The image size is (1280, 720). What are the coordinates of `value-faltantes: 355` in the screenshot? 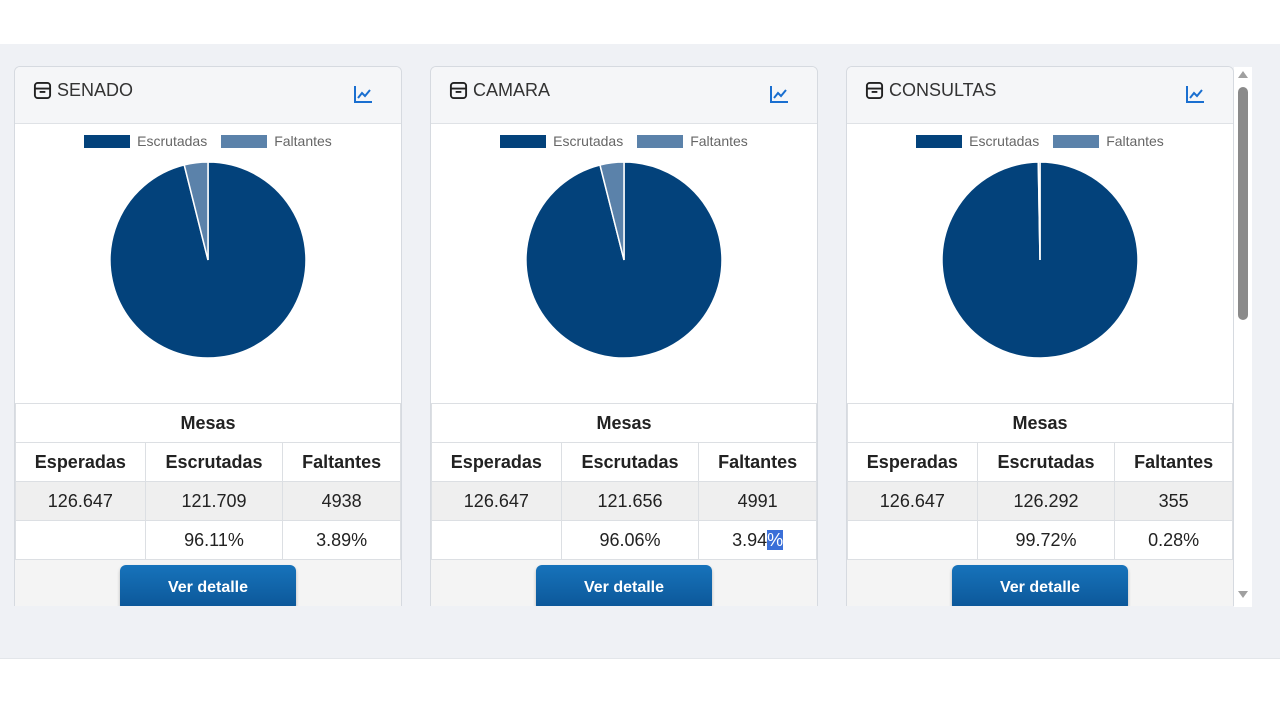 It's located at (1173, 501).